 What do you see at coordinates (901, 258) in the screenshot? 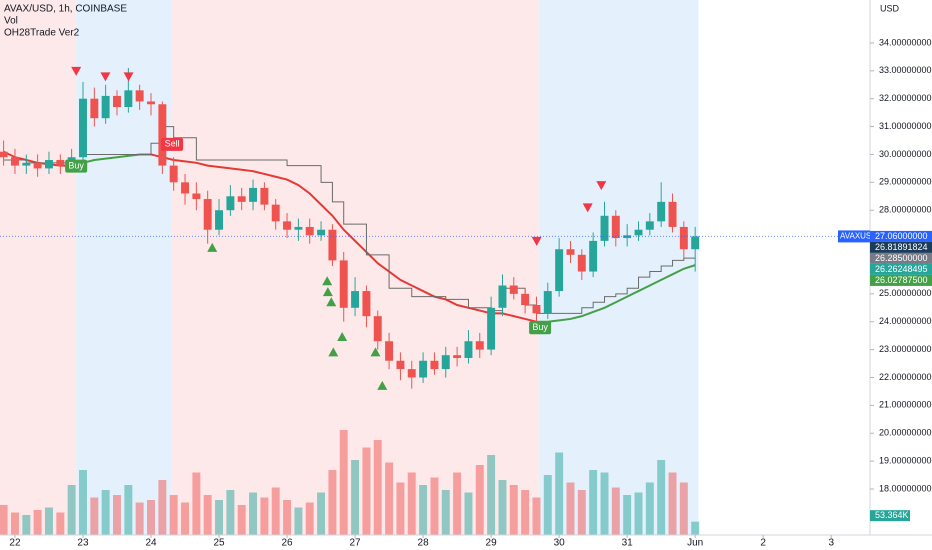
I see `price-badge: 26.28500000` at bounding box center [901, 258].